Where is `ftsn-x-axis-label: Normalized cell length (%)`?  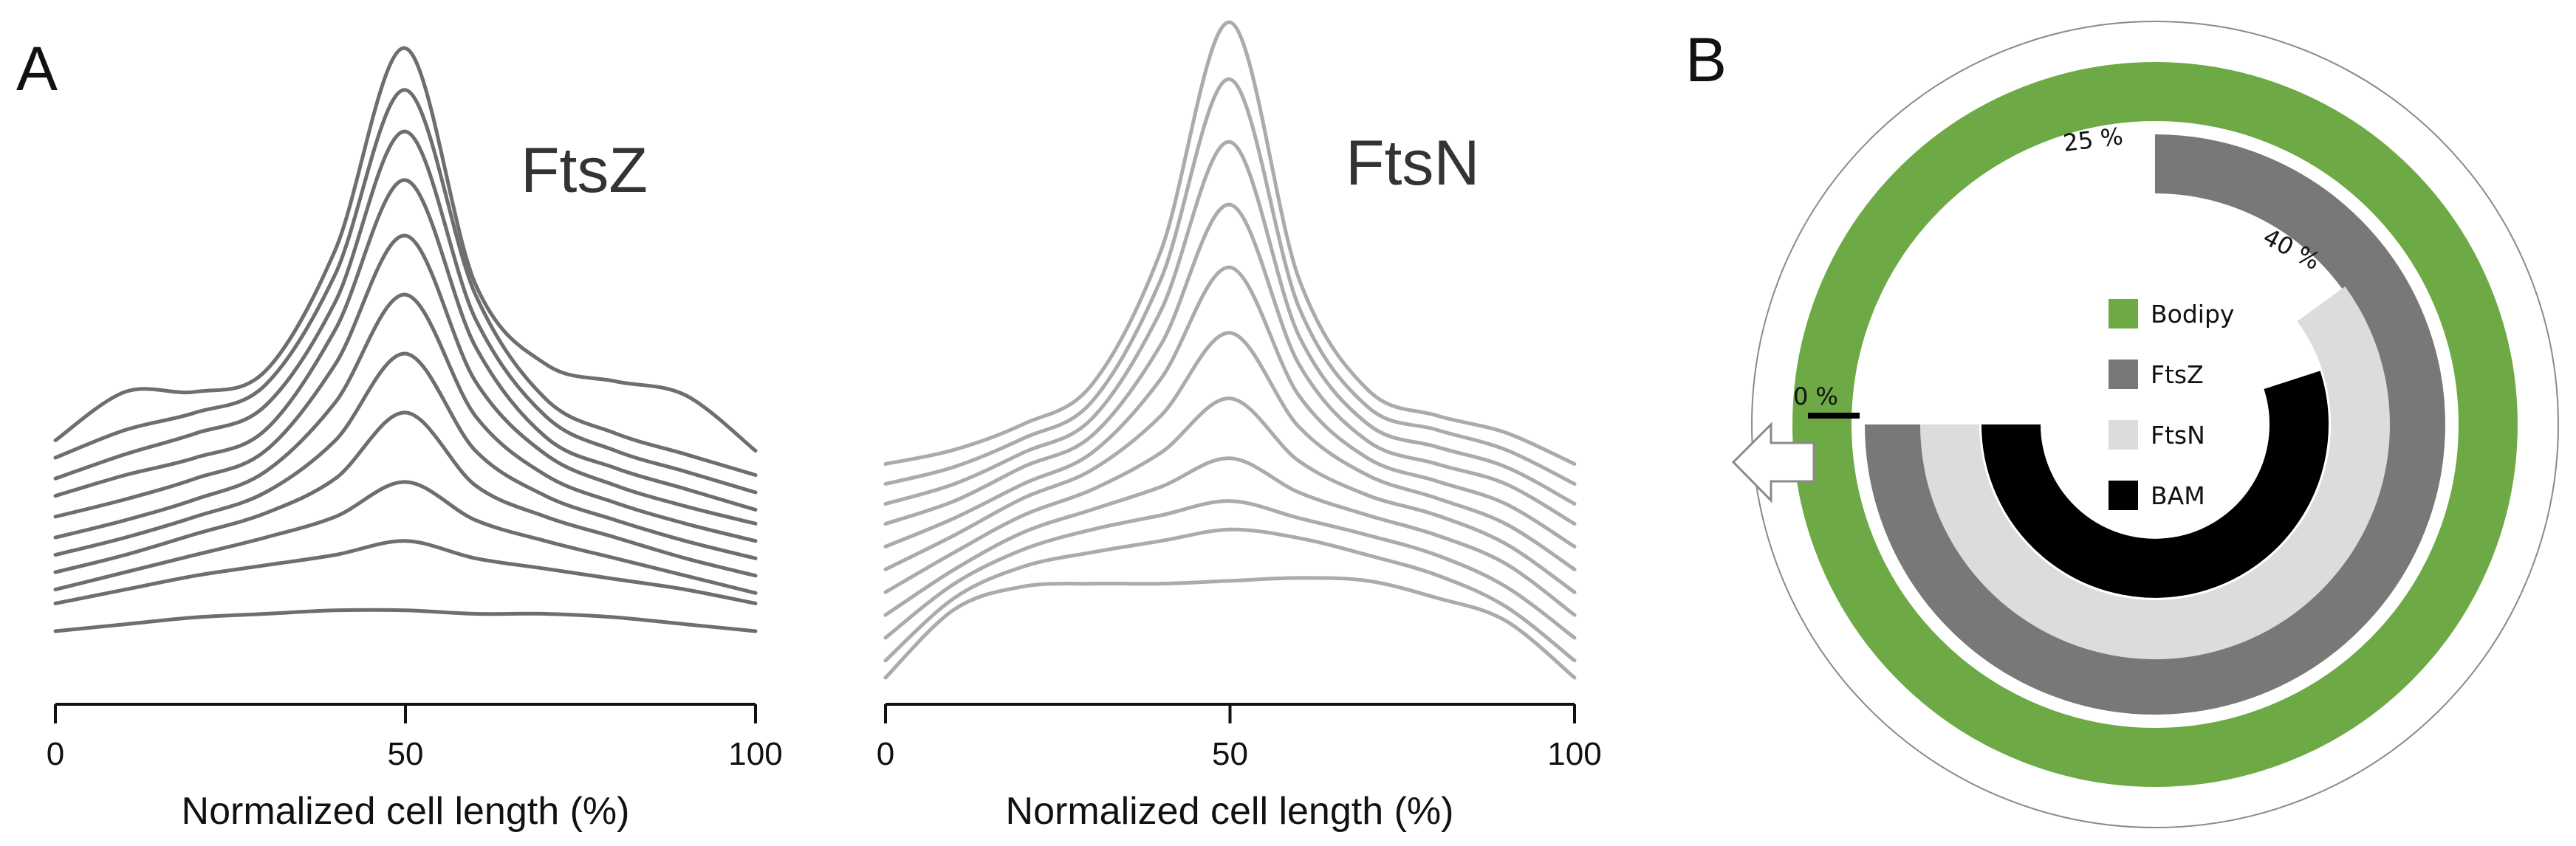 ftsn-x-axis-label: Normalized cell length (%) is located at coordinates (1230, 812).